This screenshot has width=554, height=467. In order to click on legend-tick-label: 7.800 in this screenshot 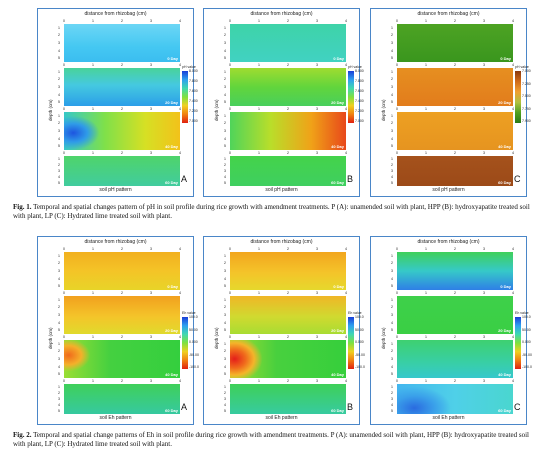, I will do `click(359, 81)`.